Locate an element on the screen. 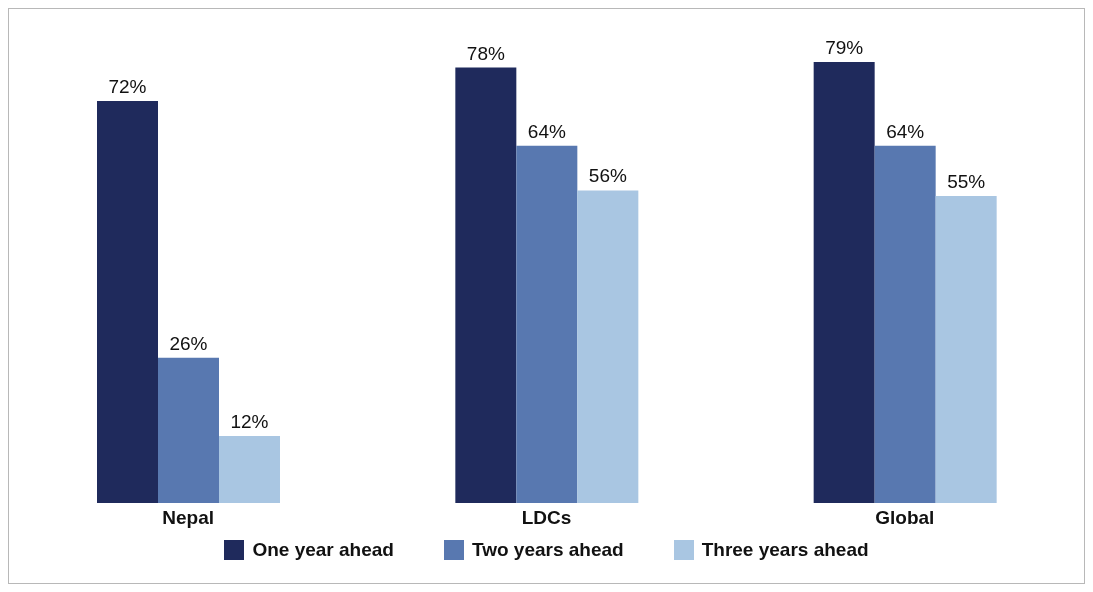 The height and width of the screenshot is (592, 1093). data-label: 56% is located at coordinates (607, 176).